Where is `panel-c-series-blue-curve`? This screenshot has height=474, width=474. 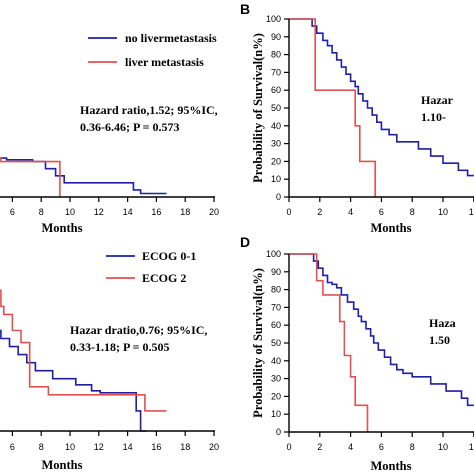 panel-c-series-blue-curve is located at coordinates (73, 380).